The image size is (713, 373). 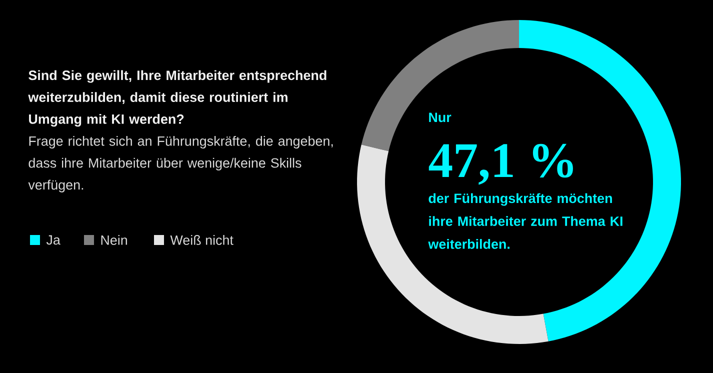 I want to click on text: der Führungskräfte möchten ihre Mitarbeiter zum Thema KI weiterbilden., so click(x=525, y=221).